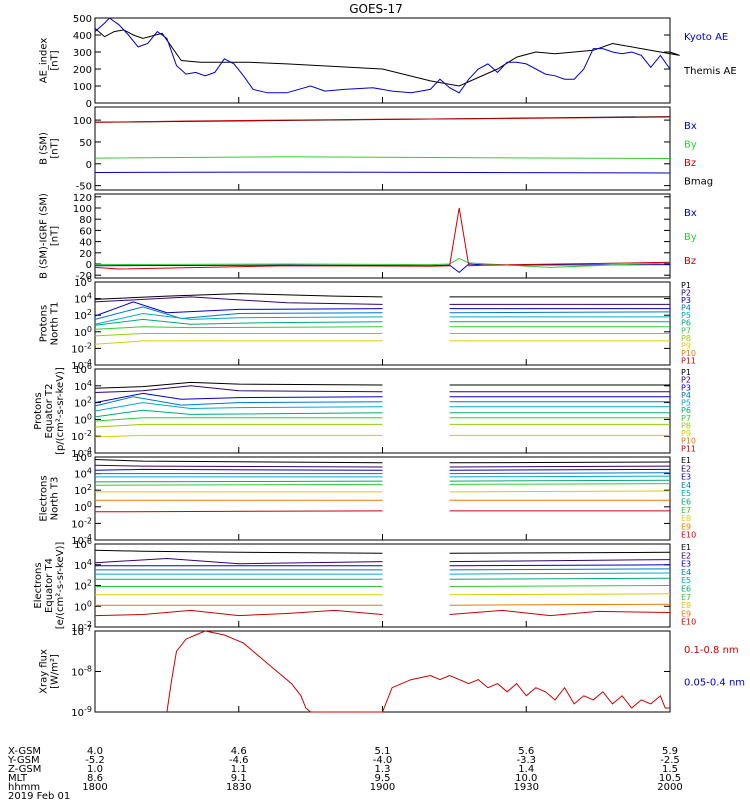 This screenshot has width=750, height=800. Describe the element at coordinates (382, 172) in the screenshot. I see `series-bsm-bx` at that location.